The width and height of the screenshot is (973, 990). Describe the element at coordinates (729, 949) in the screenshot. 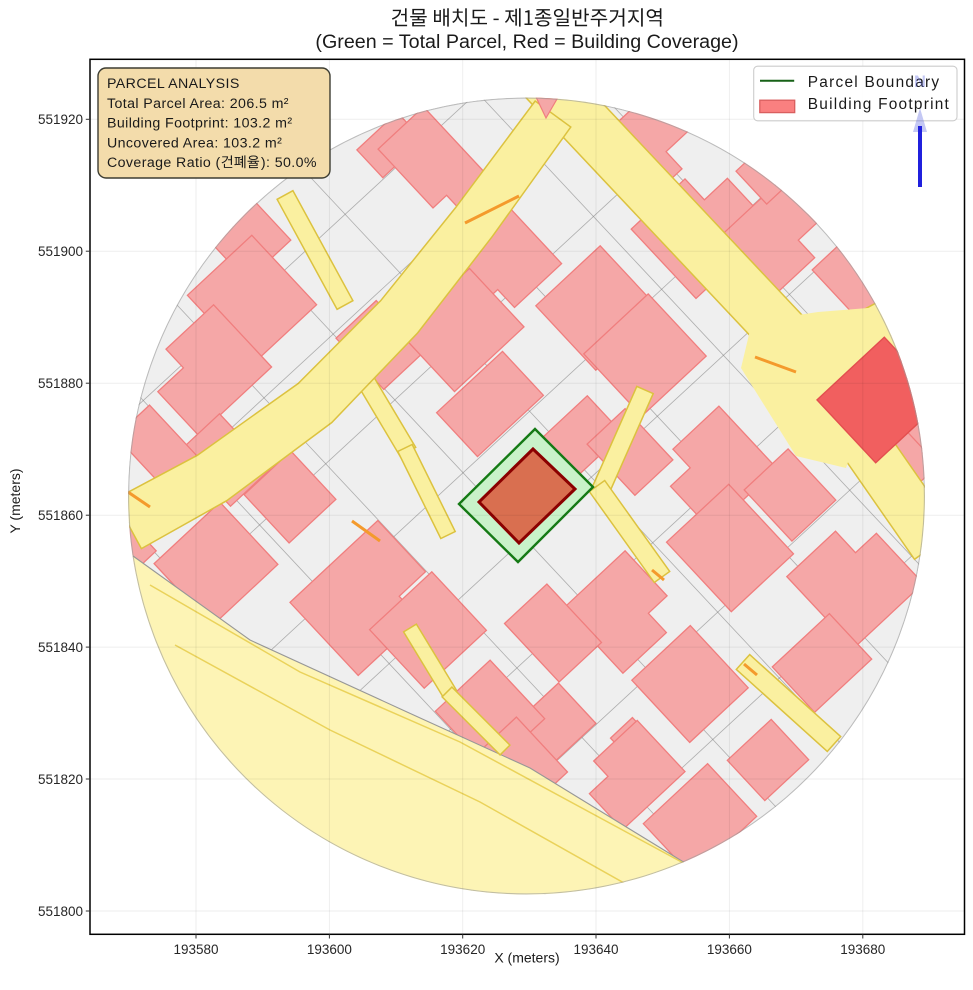

I see `svg-text: 193660` at that location.